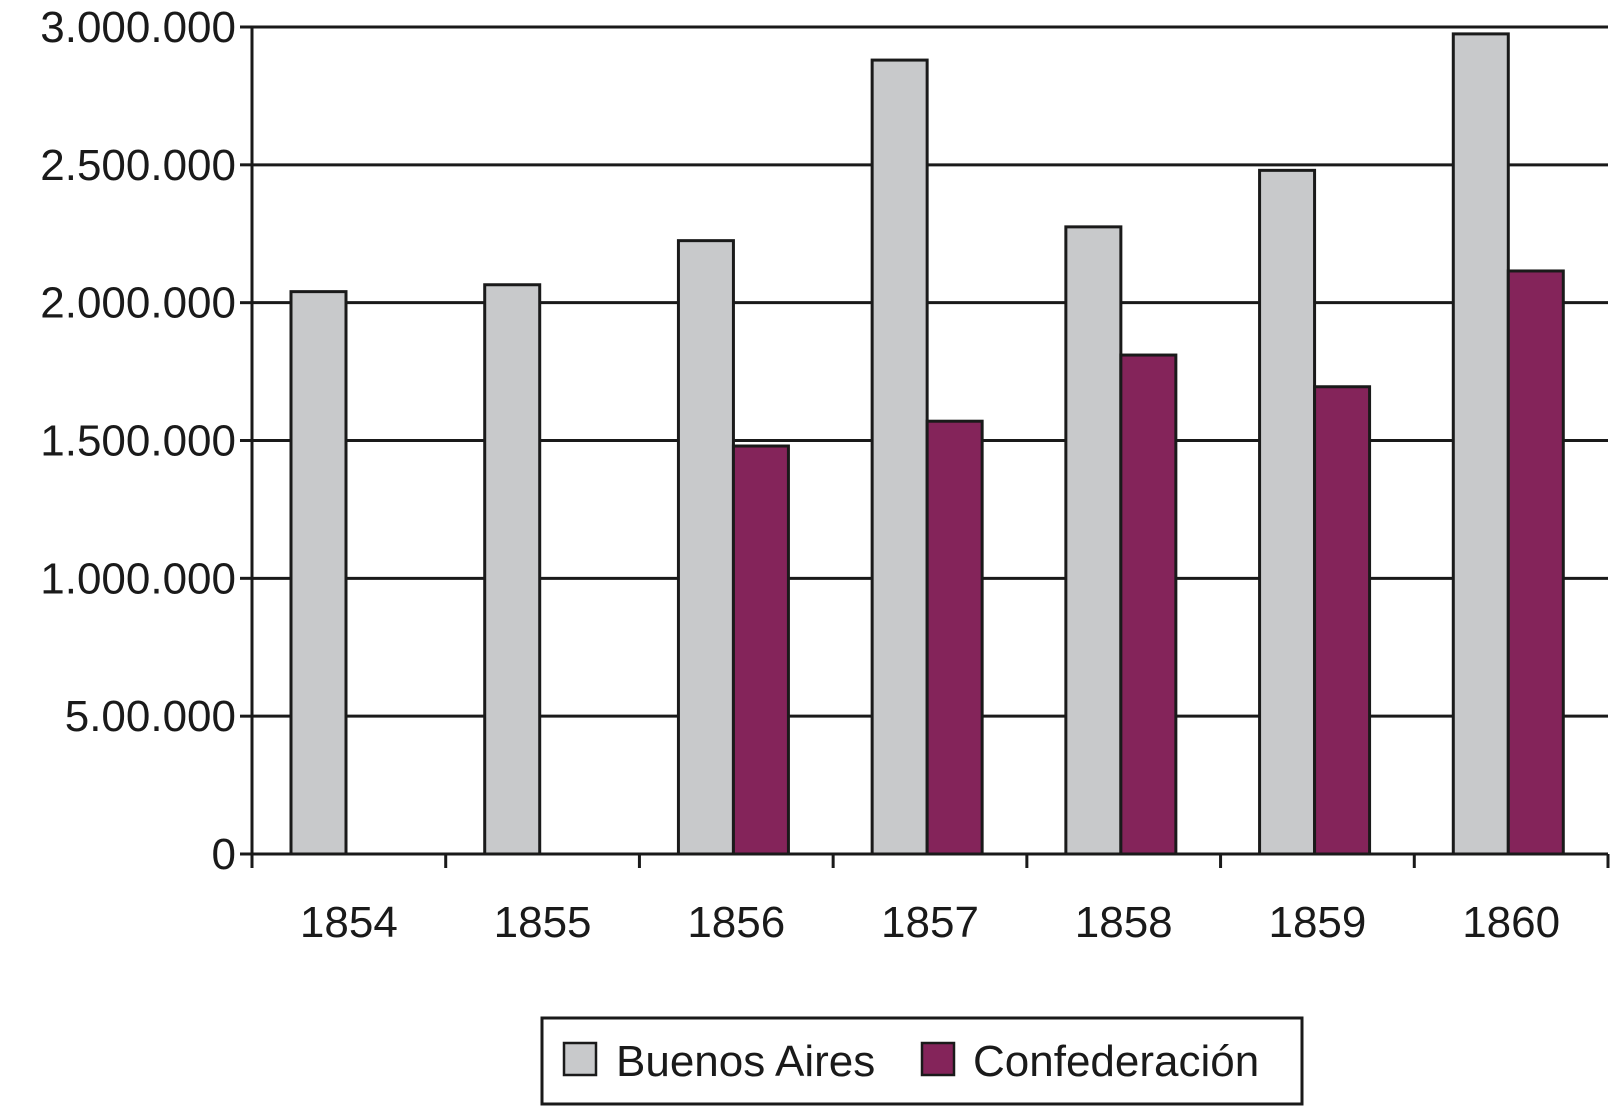  I want to click on y-tick-label: 5.00.000, so click(150, 716).